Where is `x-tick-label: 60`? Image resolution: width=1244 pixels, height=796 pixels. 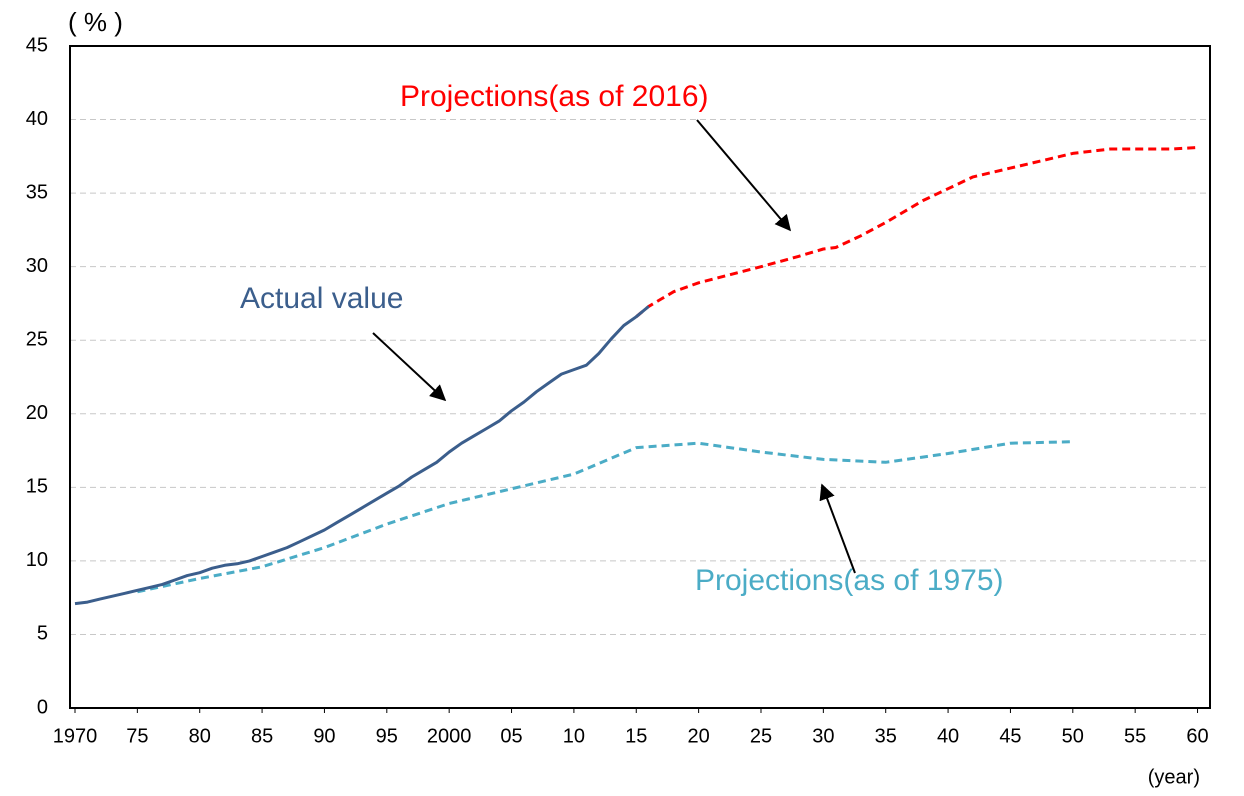
x-tick-label: 60 is located at coordinates (1197, 736).